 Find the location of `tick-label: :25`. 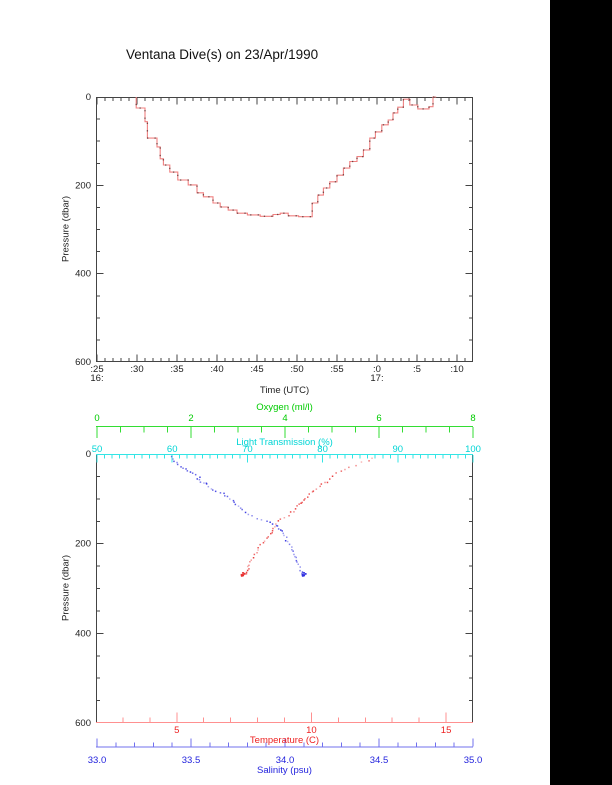

tick-label: :25 is located at coordinates (96, 369).